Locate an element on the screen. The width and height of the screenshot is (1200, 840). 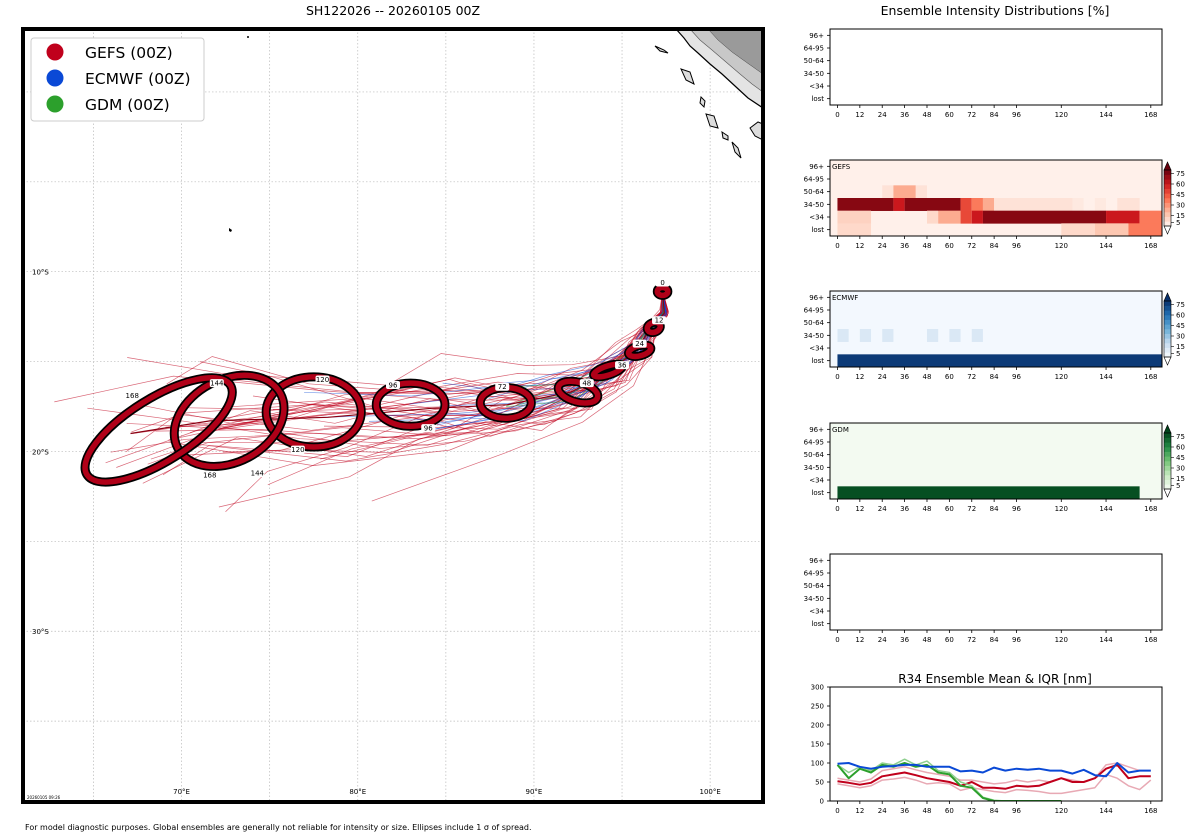
colorbar-tick-label: 75 is located at coordinates (1180, 305).